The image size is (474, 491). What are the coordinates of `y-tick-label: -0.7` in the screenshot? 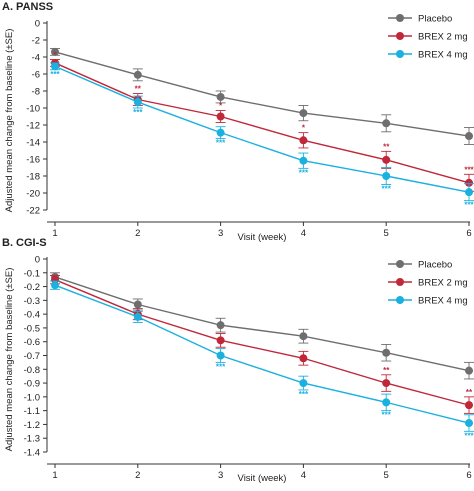 It's located at (32, 356).